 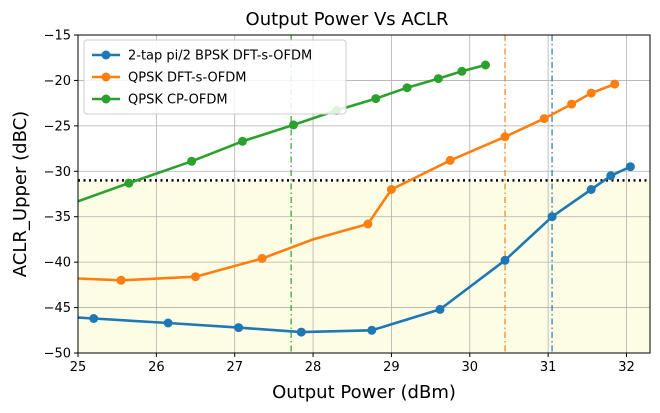 What do you see at coordinates (57, 81) in the screenshot?
I see `y-tick-label: −20` at bounding box center [57, 81].